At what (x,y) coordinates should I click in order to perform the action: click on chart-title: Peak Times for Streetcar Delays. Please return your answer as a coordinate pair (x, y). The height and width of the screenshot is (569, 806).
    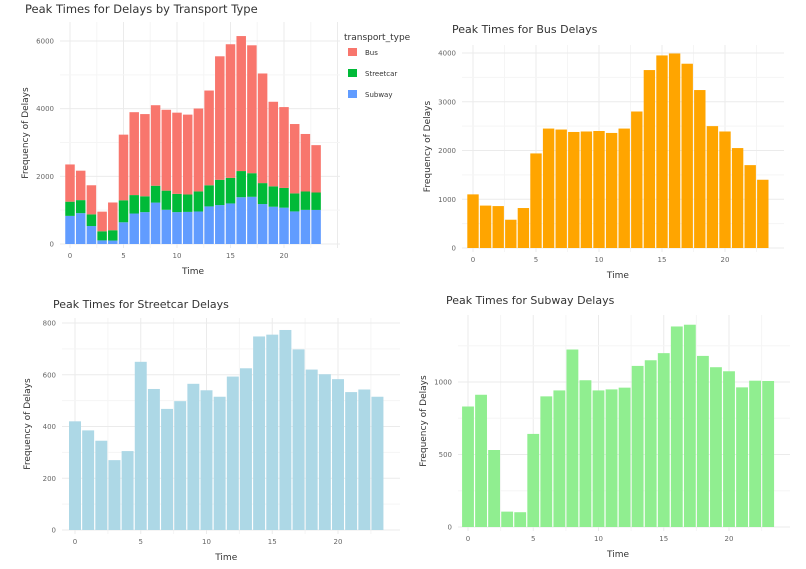
    Looking at the image, I should click on (141, 304).